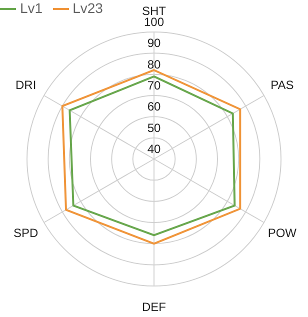 The image size is (308, 317). What do you see at coordinates (154, 11) in the screenshot?
I see `spoke-label: SHT` at bounding box center [154, 11].